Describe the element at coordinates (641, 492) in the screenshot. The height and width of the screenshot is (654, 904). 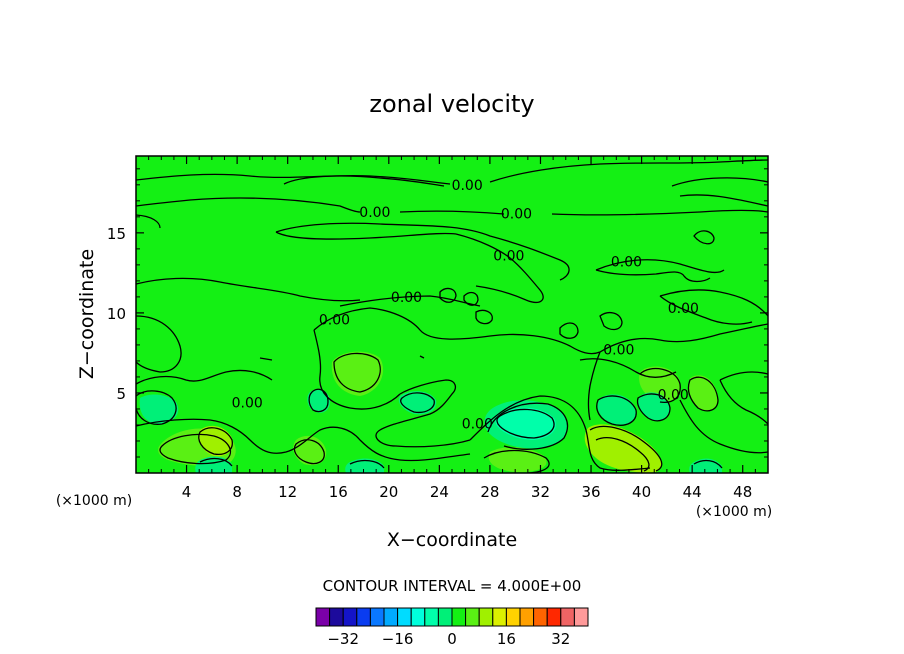
I see `x-tick-label: 40` at that location.